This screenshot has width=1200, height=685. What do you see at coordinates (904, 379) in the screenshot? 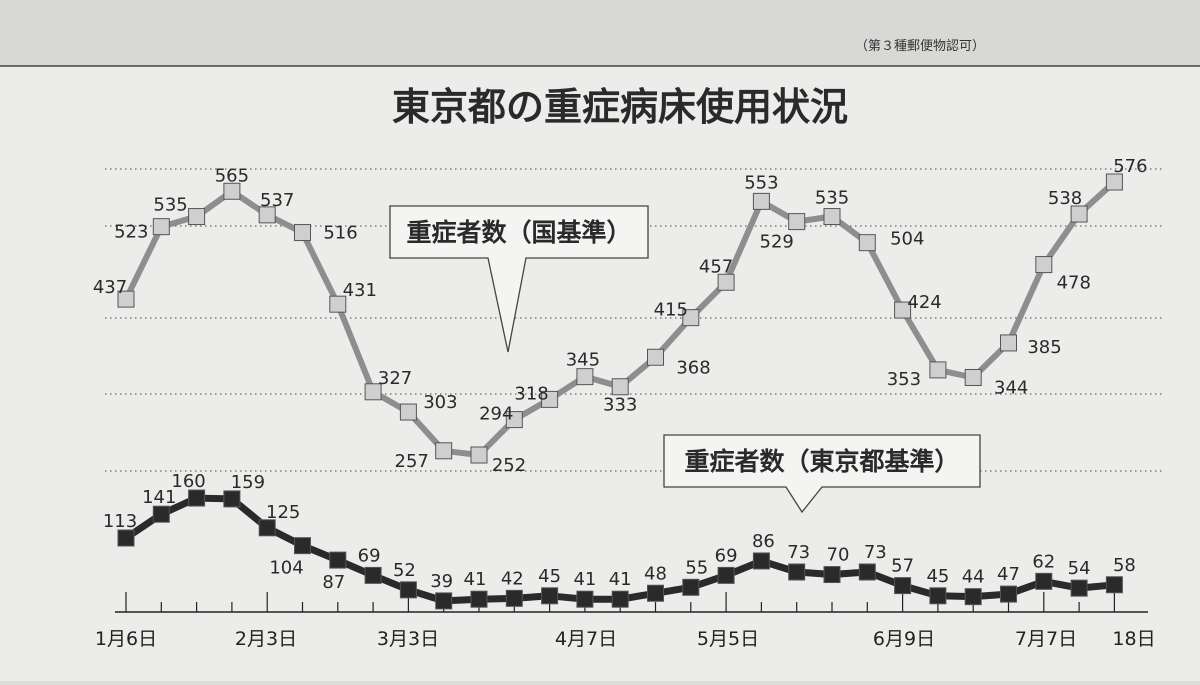
I see `data-label-kuni: 353` at bounding box center [904, 379].